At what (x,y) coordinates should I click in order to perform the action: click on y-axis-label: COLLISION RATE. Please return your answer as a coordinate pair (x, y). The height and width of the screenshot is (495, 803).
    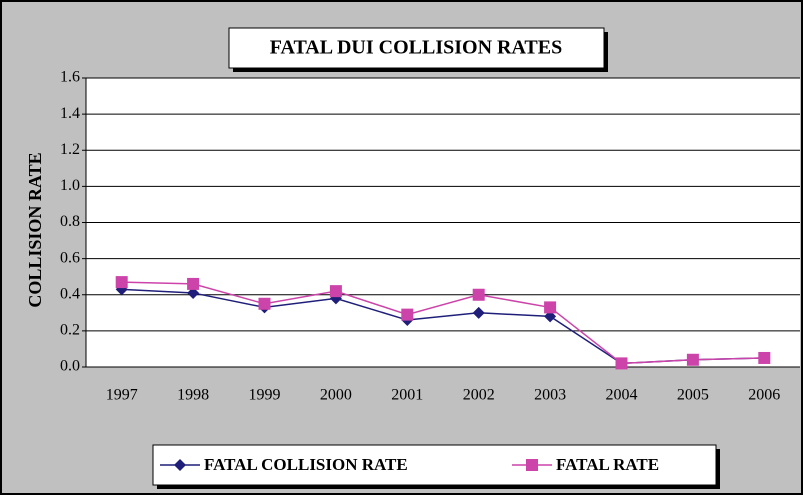
    Looking at the image, I should click on (35, 229).